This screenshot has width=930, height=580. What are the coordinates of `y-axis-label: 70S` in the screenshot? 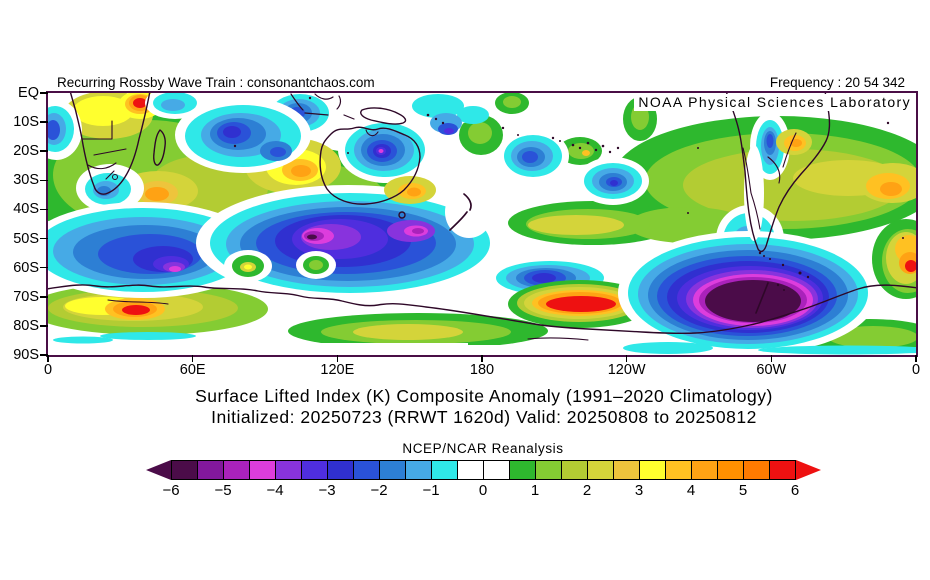 It's located at (26, 296).